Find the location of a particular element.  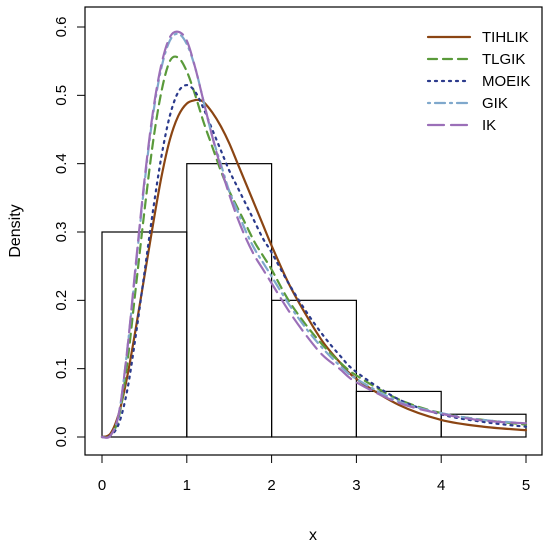

y-axis-title: Density is located at coordinates (15, 230).